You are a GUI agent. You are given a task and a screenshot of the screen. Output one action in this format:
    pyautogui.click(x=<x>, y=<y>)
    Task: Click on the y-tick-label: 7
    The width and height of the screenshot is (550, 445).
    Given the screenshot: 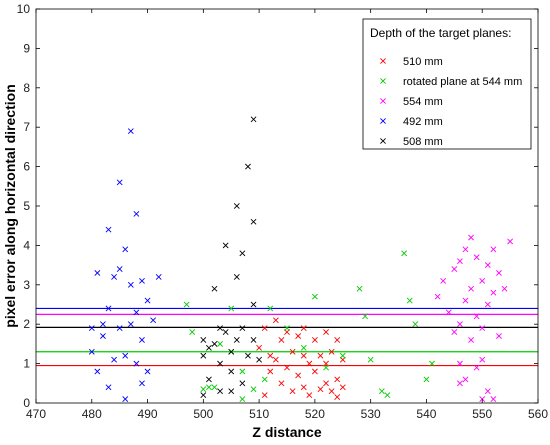 What is the action you would take?
    pyautogui.click(x=26, y=127)
    